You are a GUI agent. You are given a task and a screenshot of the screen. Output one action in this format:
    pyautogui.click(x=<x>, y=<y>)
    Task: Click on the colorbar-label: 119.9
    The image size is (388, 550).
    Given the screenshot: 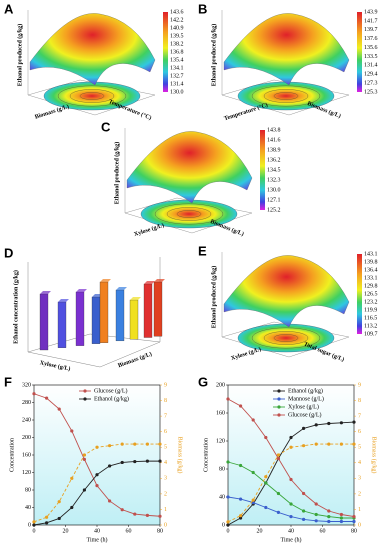 What is the action you would take?
    pyautogui.click(x=370, y=310)
    